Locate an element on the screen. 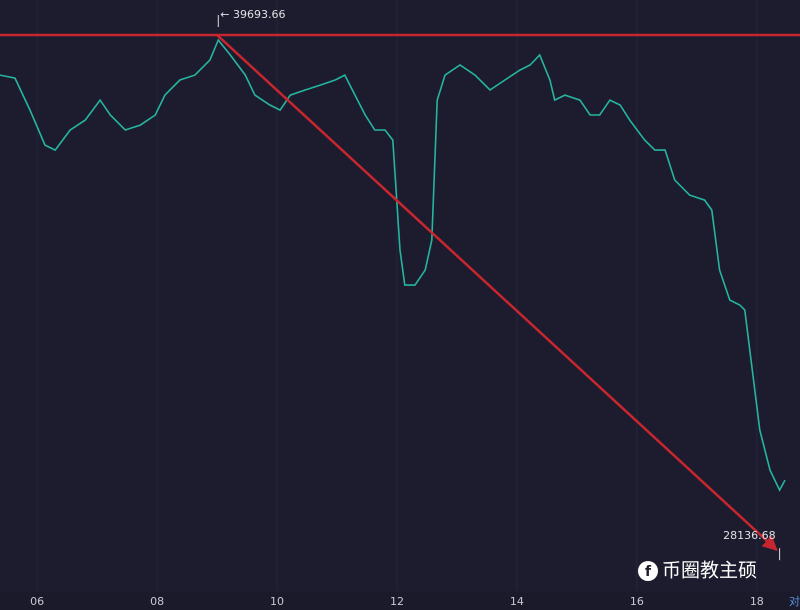 The image size is (800, 610). annotation-label: ← 39693.66 is located at coordinates (252, 14).